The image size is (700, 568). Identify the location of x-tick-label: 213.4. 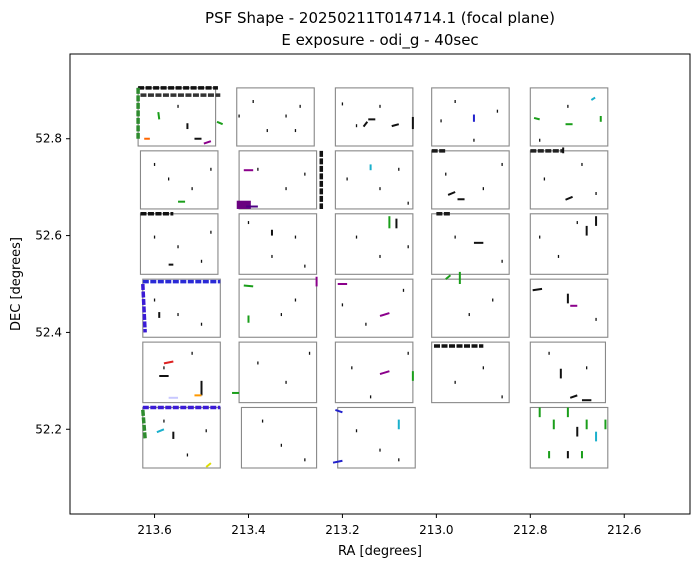
(248, 530).